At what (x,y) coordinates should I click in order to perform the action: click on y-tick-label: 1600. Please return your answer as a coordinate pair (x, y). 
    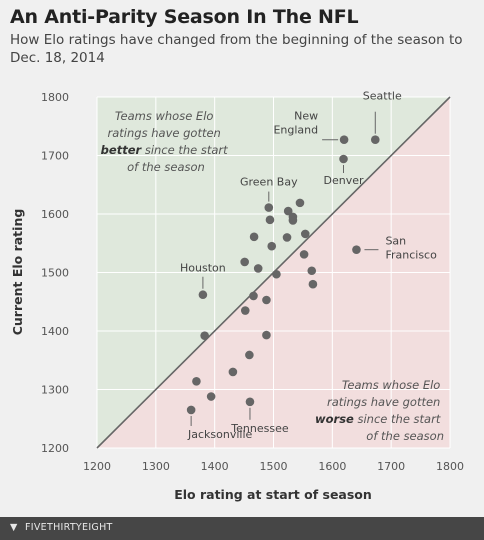
    Looking at the image, I should click on (55, 214).